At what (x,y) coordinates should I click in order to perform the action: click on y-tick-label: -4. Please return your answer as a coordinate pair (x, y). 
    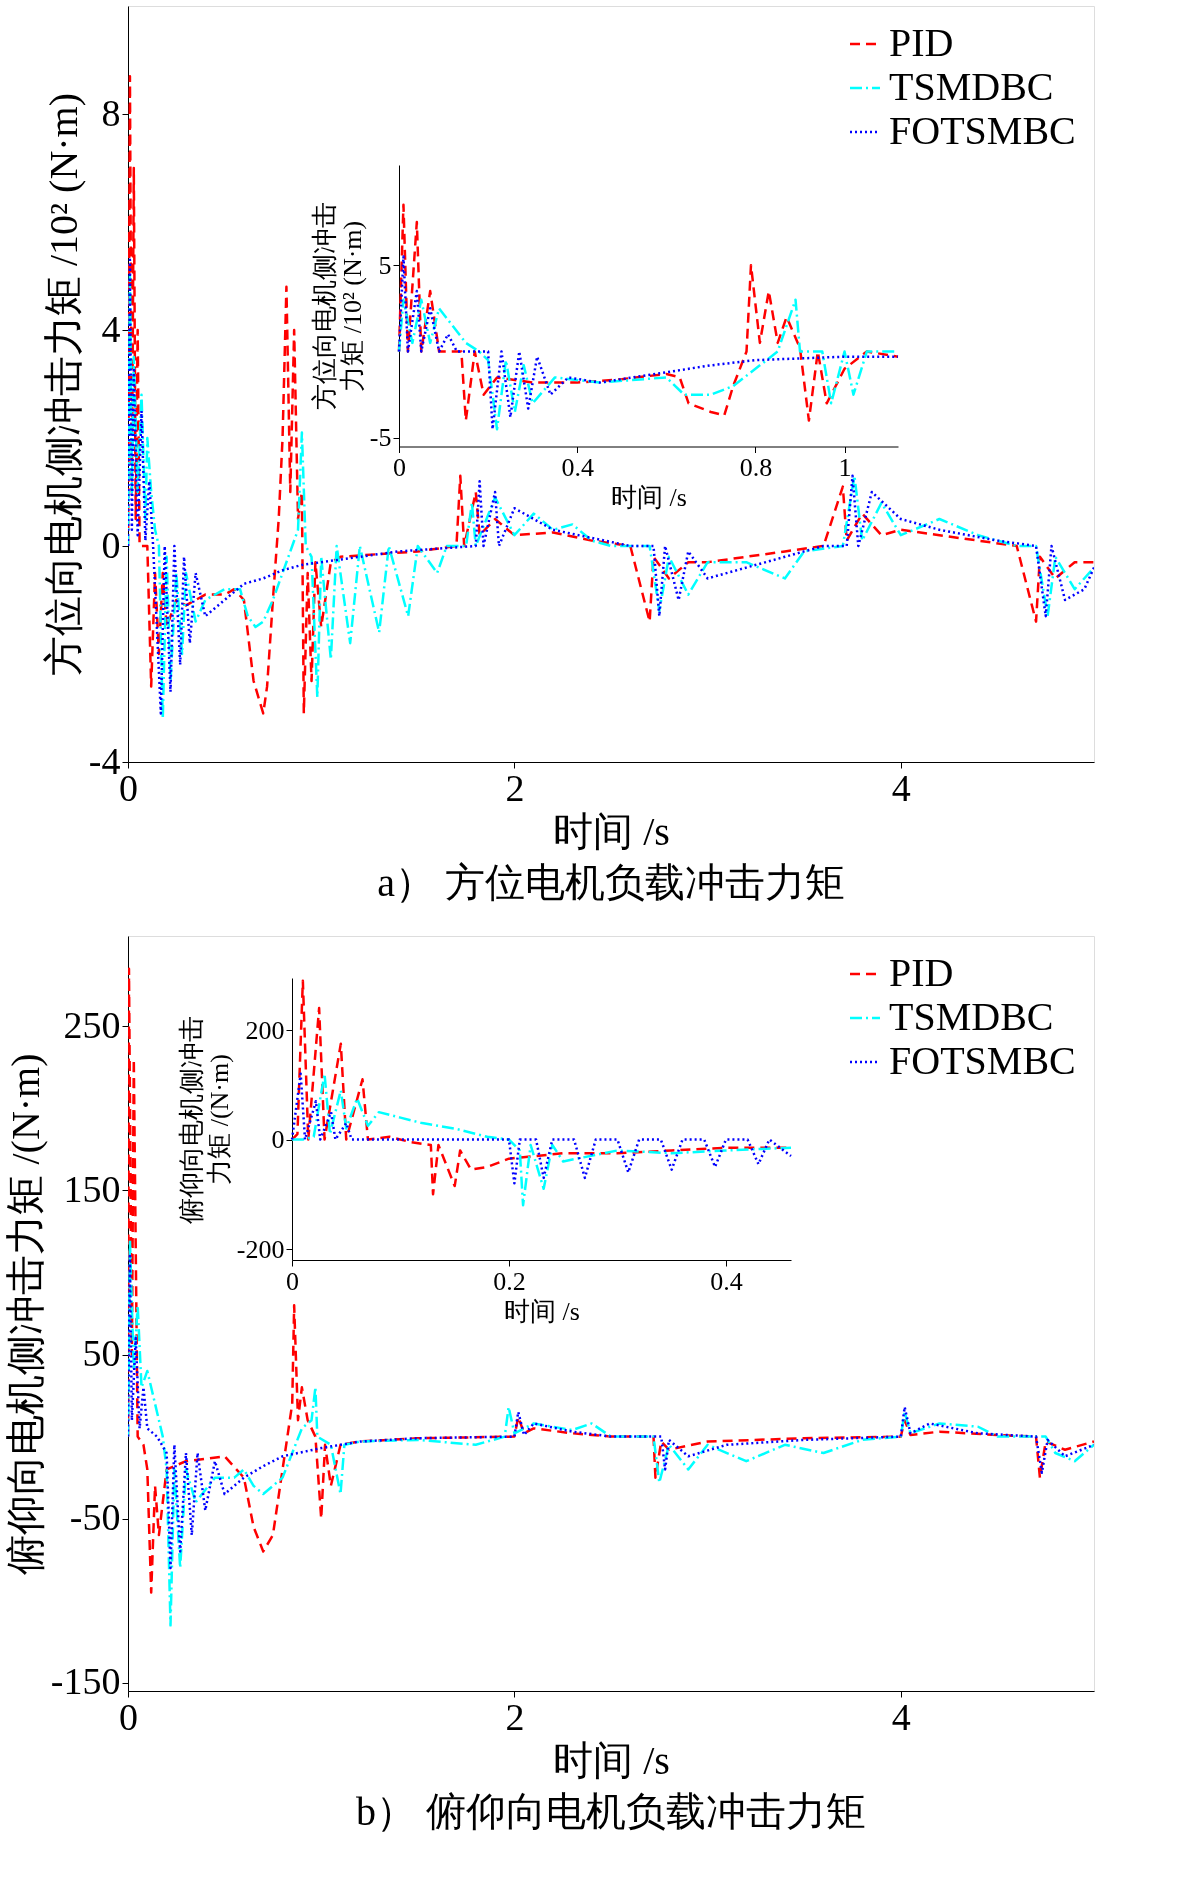
    Looking at the image, I should click on (104, 760).